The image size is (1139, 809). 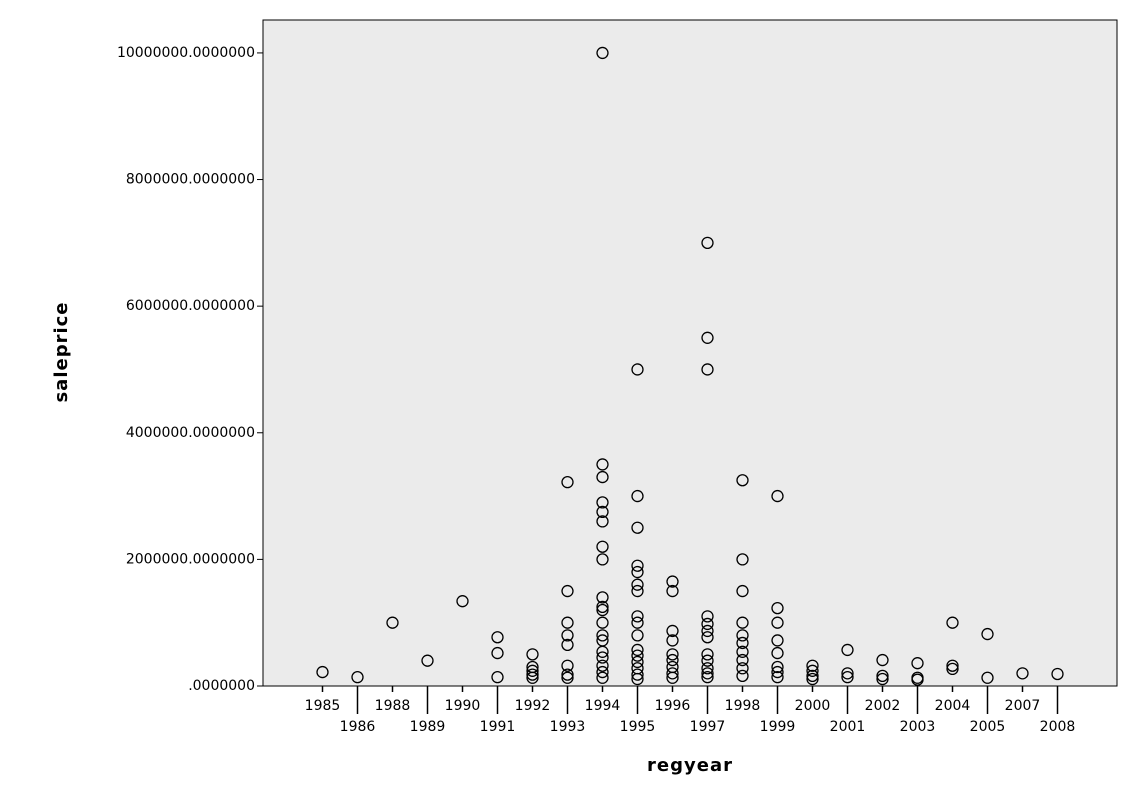 What do you see at coordinates (918, 727) in the screenshot?
I see `x-tick-label: 2003` at bounding box center [918, 727].